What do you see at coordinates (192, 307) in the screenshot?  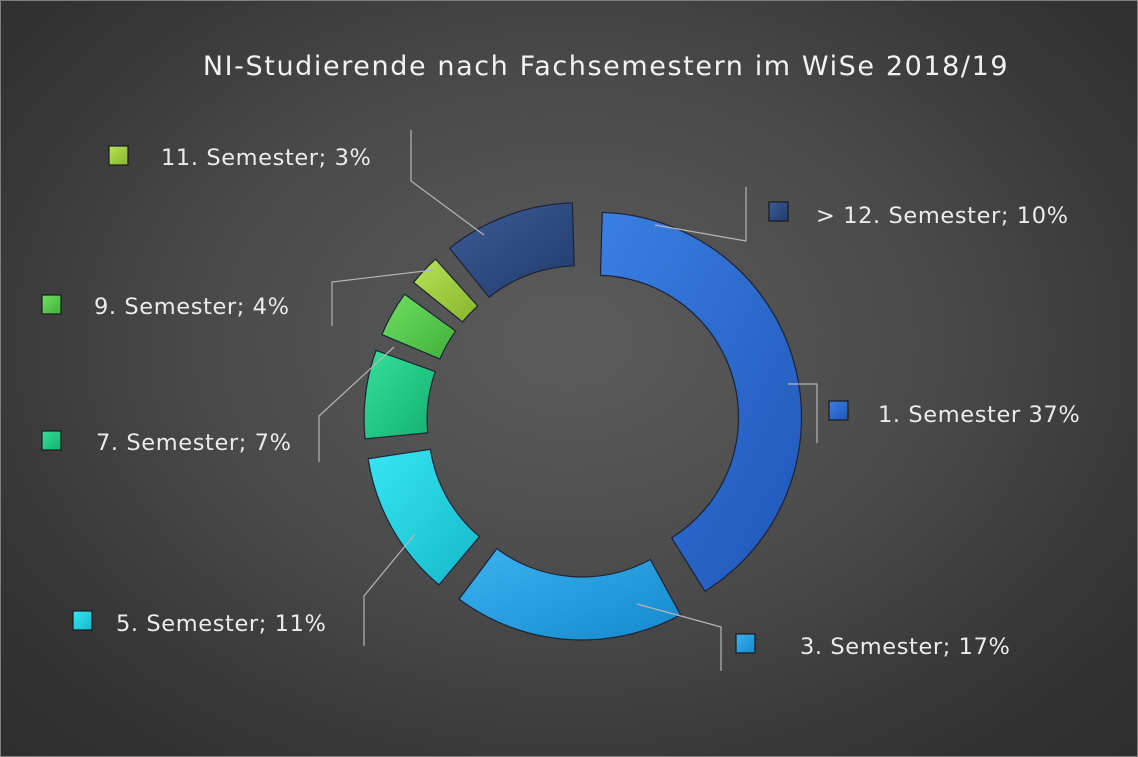 I see `data-label-5: 9. Semester; 4%` at bounding box center [192, 307].